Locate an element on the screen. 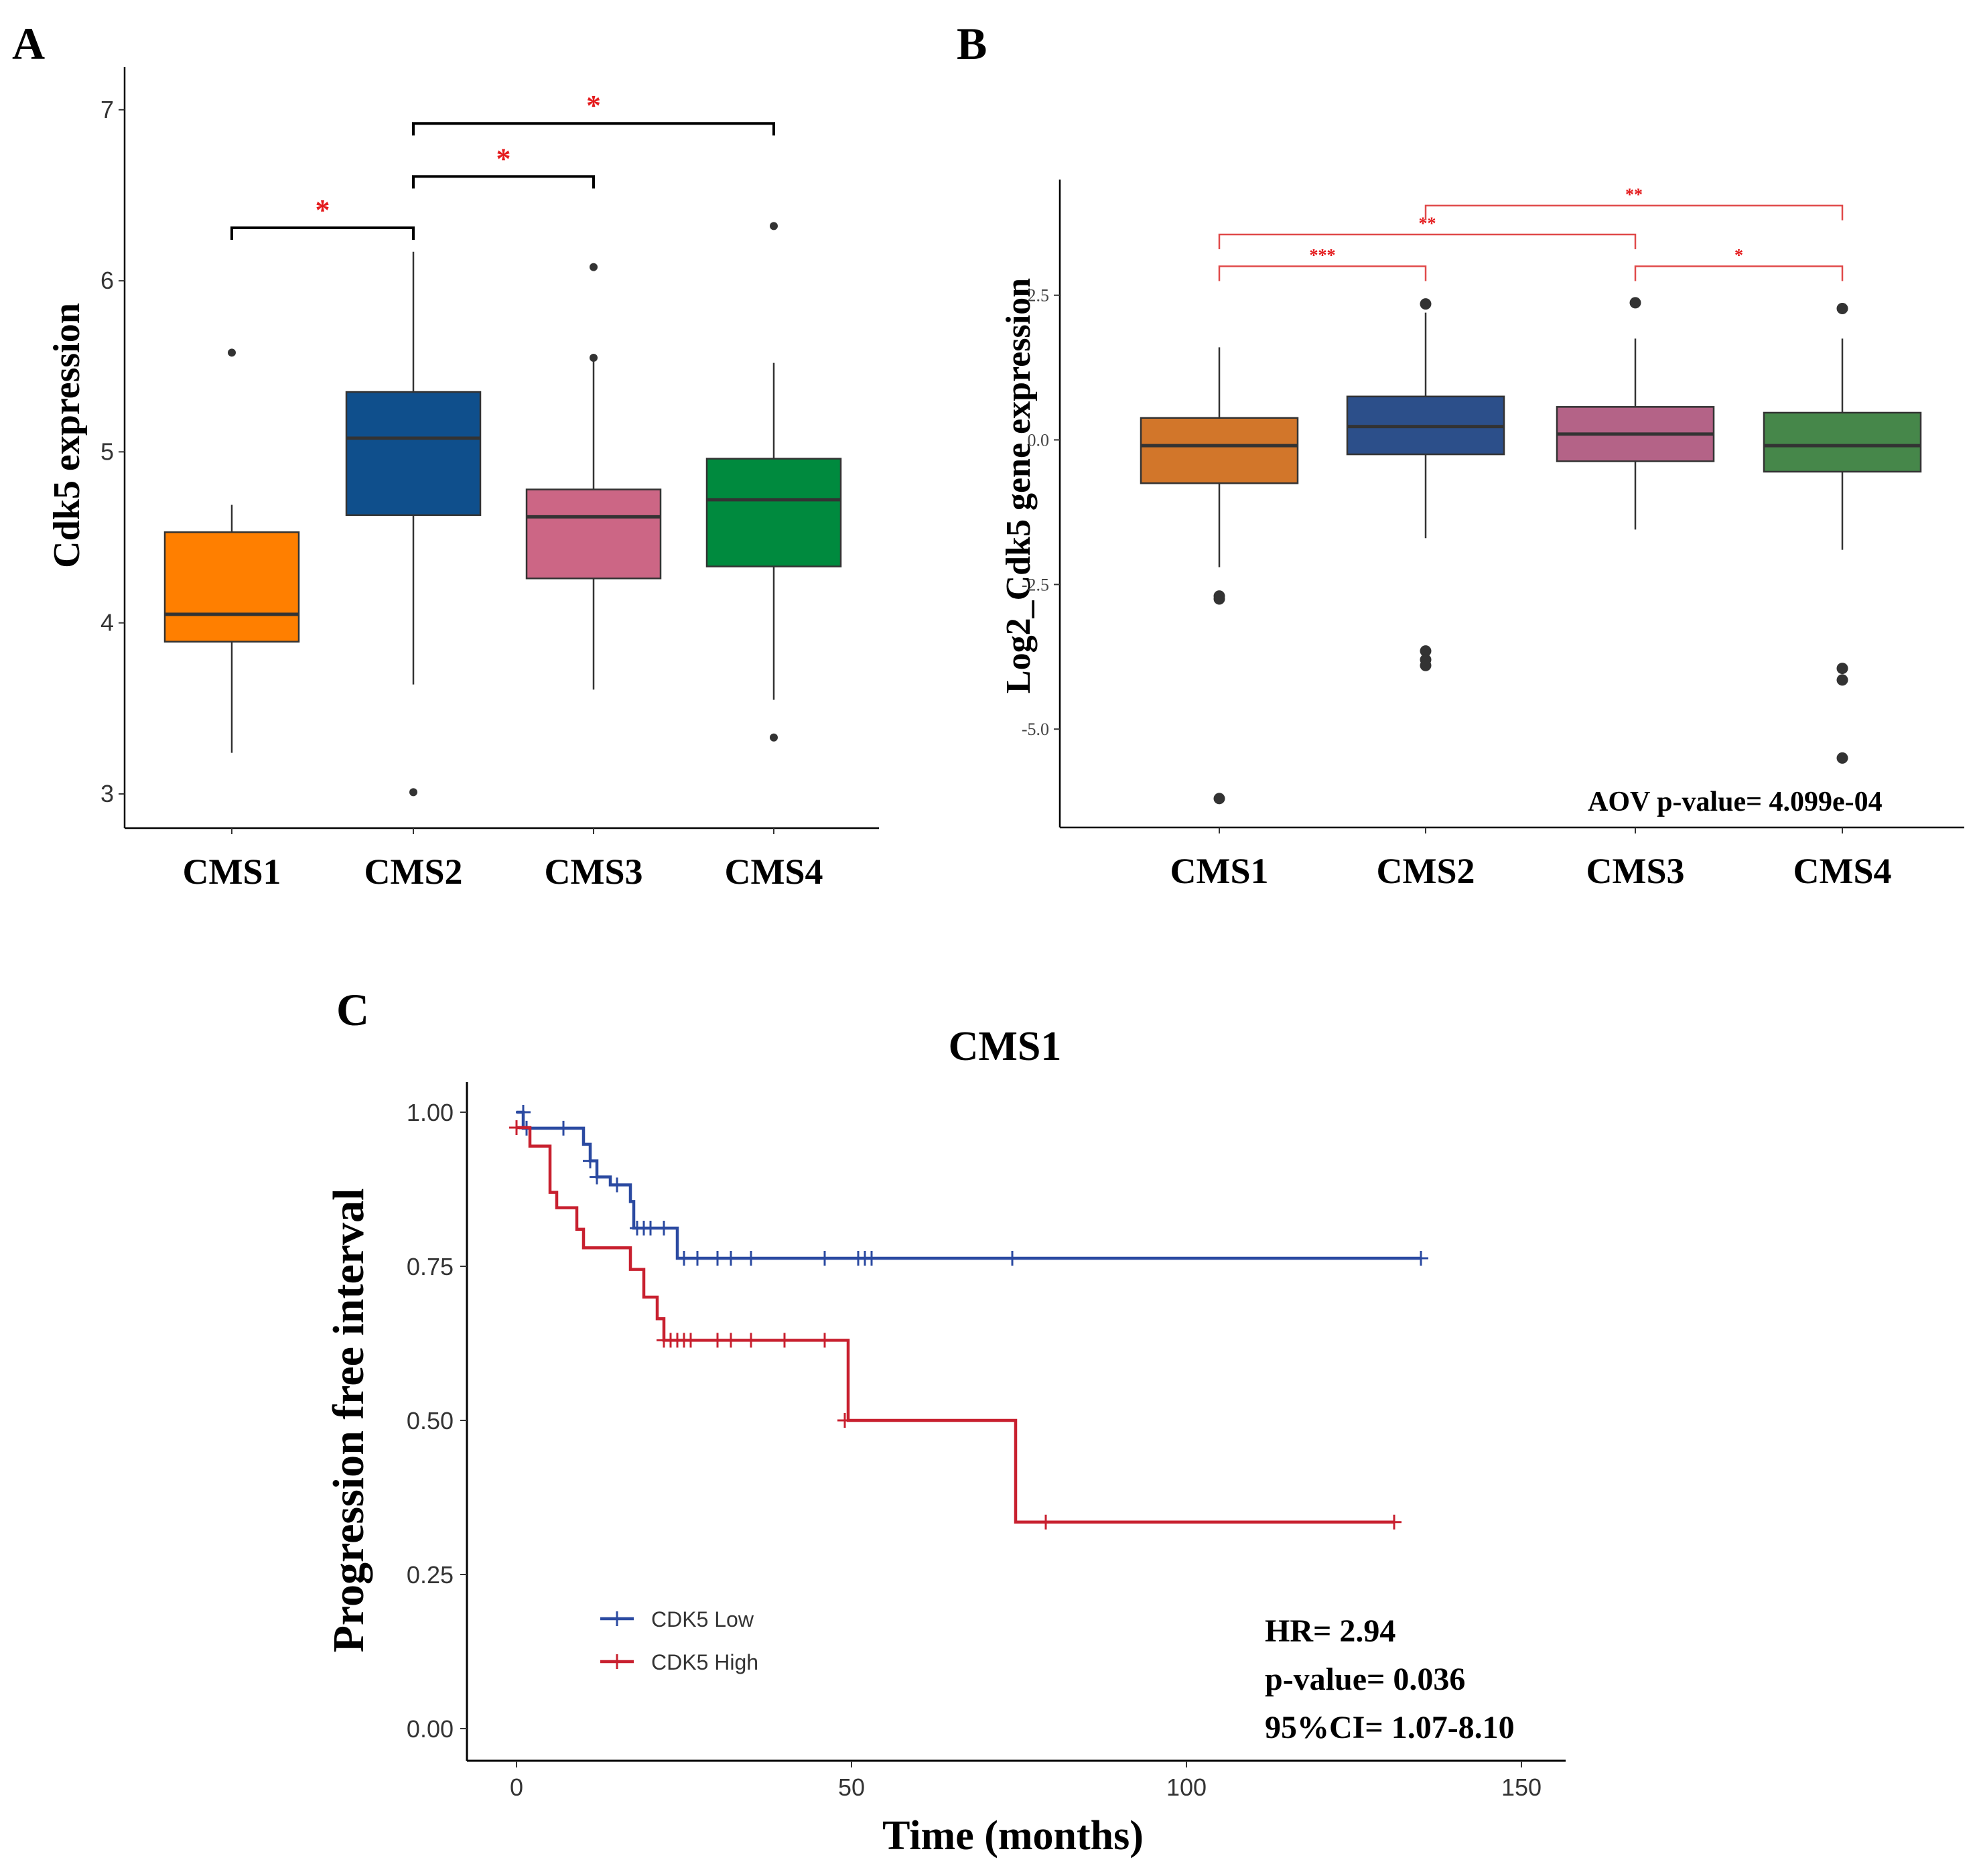 This screenshot has width=1979, height=1876. x-tick-label: 100 is located at coordinates (1186, 1787).